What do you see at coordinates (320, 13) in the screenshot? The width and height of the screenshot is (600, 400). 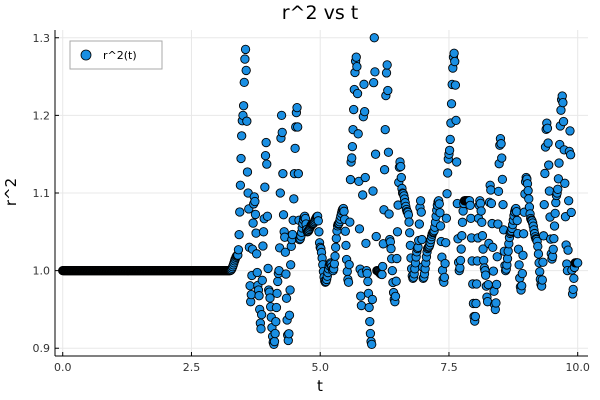 I see `chart-title: r^2 vs t` at bounding box center [320, 13].